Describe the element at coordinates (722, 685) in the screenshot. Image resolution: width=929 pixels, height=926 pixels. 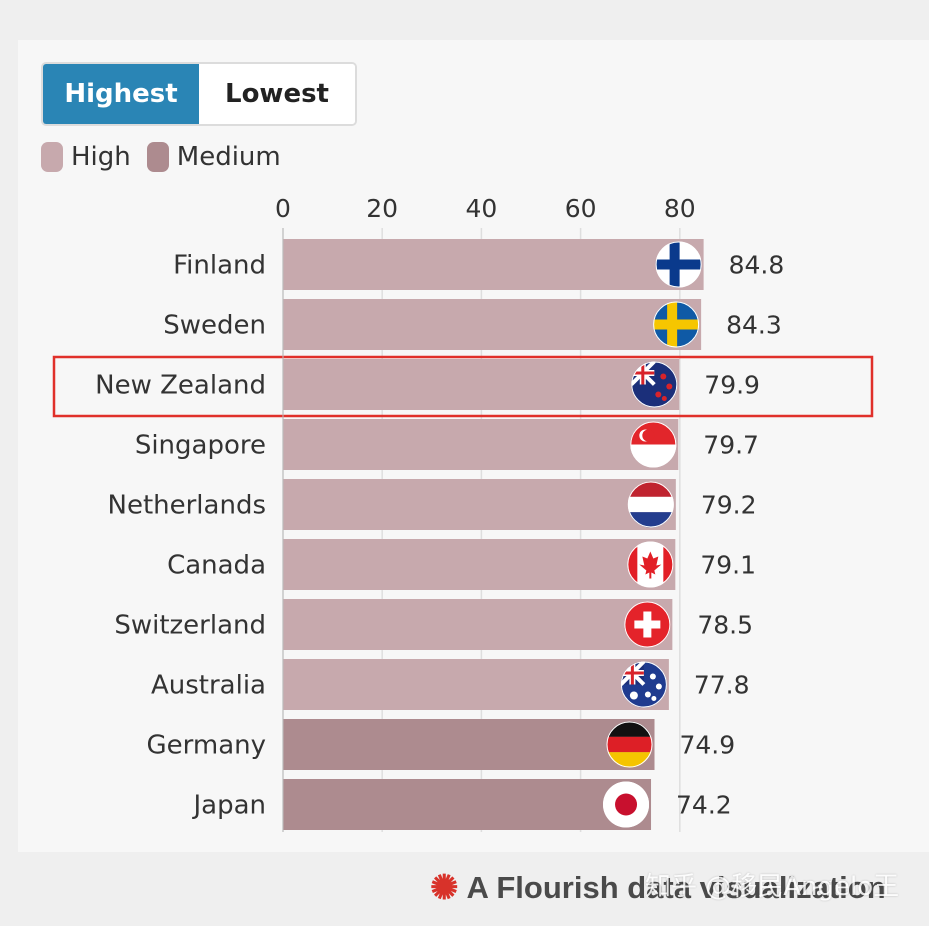
I see `value-label: 77.8` at that location.